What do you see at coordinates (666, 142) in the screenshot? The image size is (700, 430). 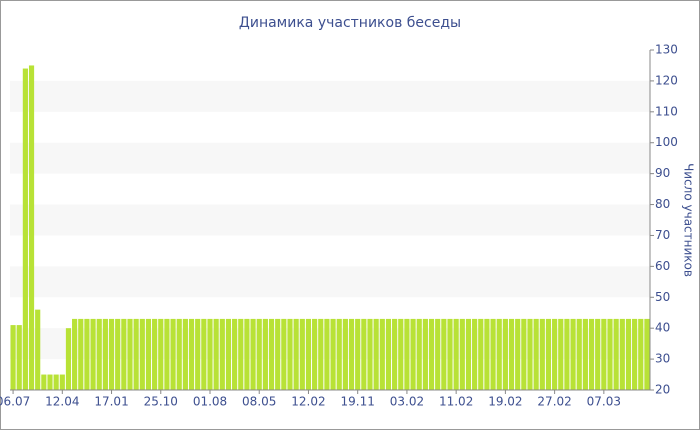 I see `y-tick-label: 100` at bounding box center [666, 142].